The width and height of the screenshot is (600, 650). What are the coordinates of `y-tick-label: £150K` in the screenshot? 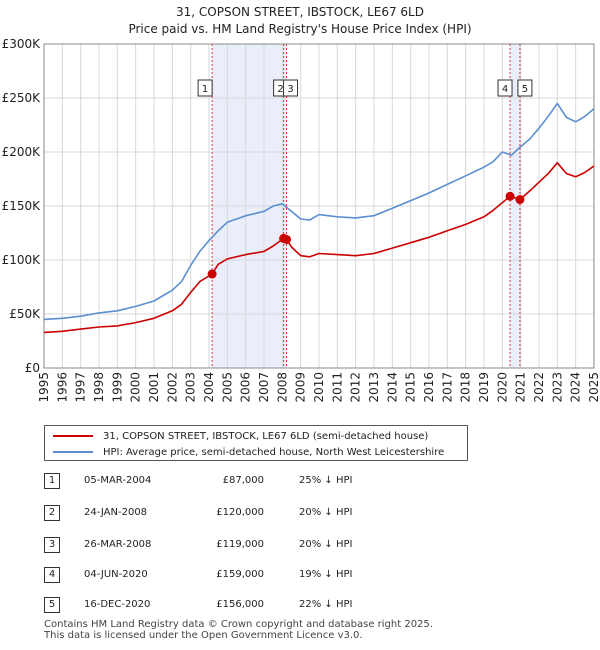 It's located at (22, 206).